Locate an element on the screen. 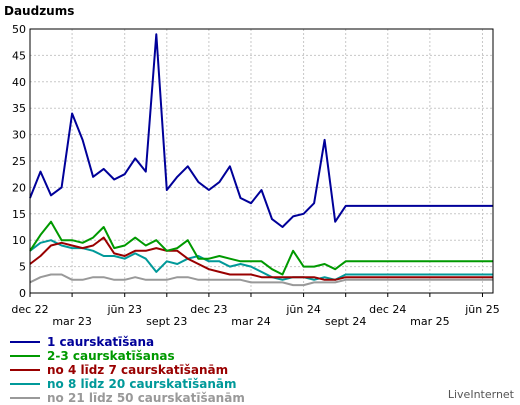  legend-label: no 21 līdz 50 caurskatīšanām is located at coordinates (146, 398).